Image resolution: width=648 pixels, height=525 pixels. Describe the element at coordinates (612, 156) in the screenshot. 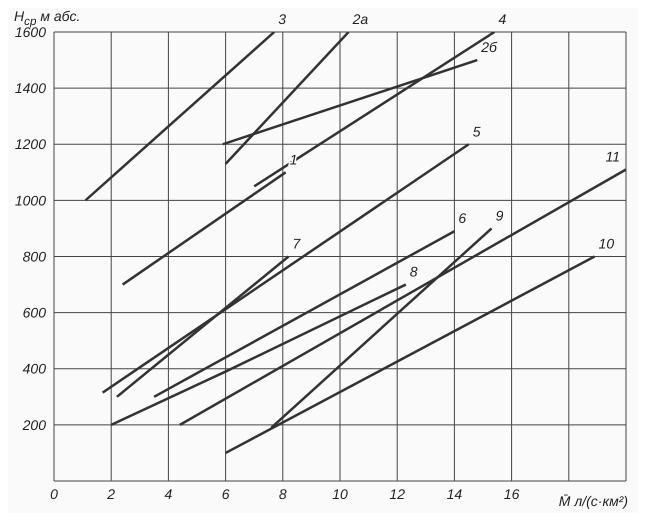

I see `series-label: 11` at that location.